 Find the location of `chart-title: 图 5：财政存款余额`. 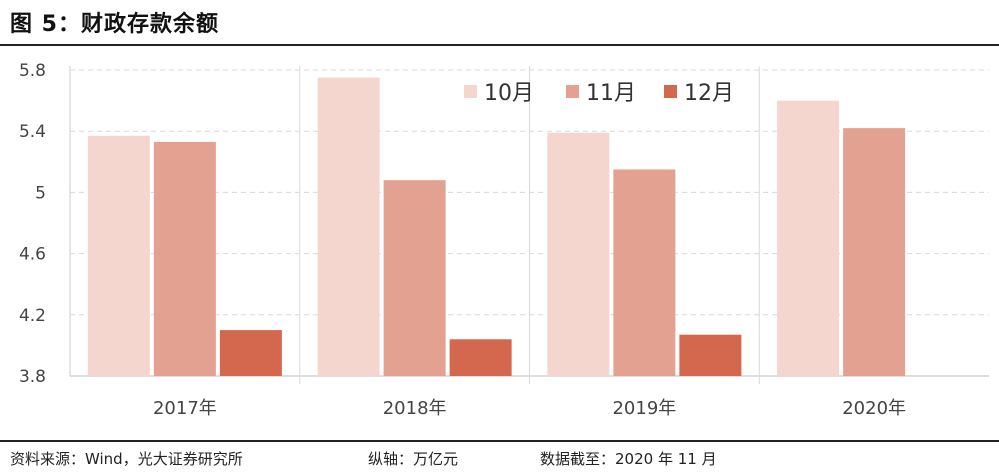

chart-title: 图 5：财政存款余额 is located at coordinates (114, 24).